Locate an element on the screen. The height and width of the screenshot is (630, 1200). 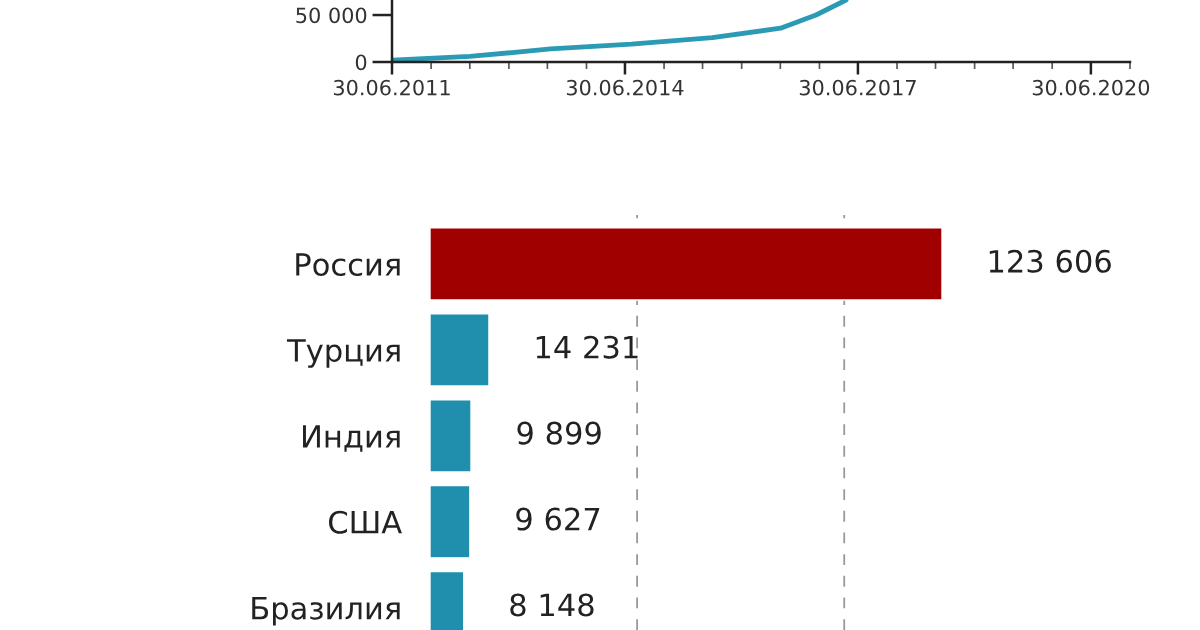
y-tick-label: Индия is located at coordinates (351, 438).